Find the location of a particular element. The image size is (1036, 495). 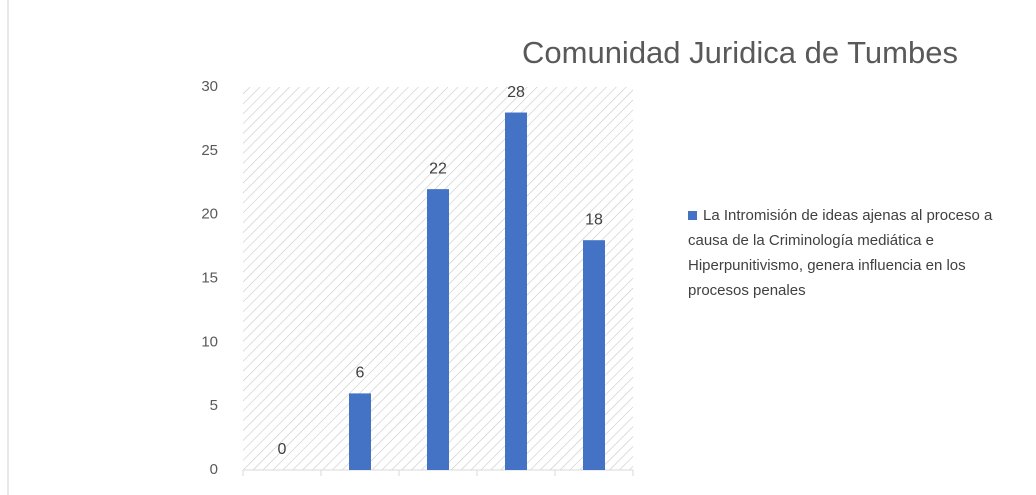

y-tick-label: 5 is located at coordinates (214, 405).